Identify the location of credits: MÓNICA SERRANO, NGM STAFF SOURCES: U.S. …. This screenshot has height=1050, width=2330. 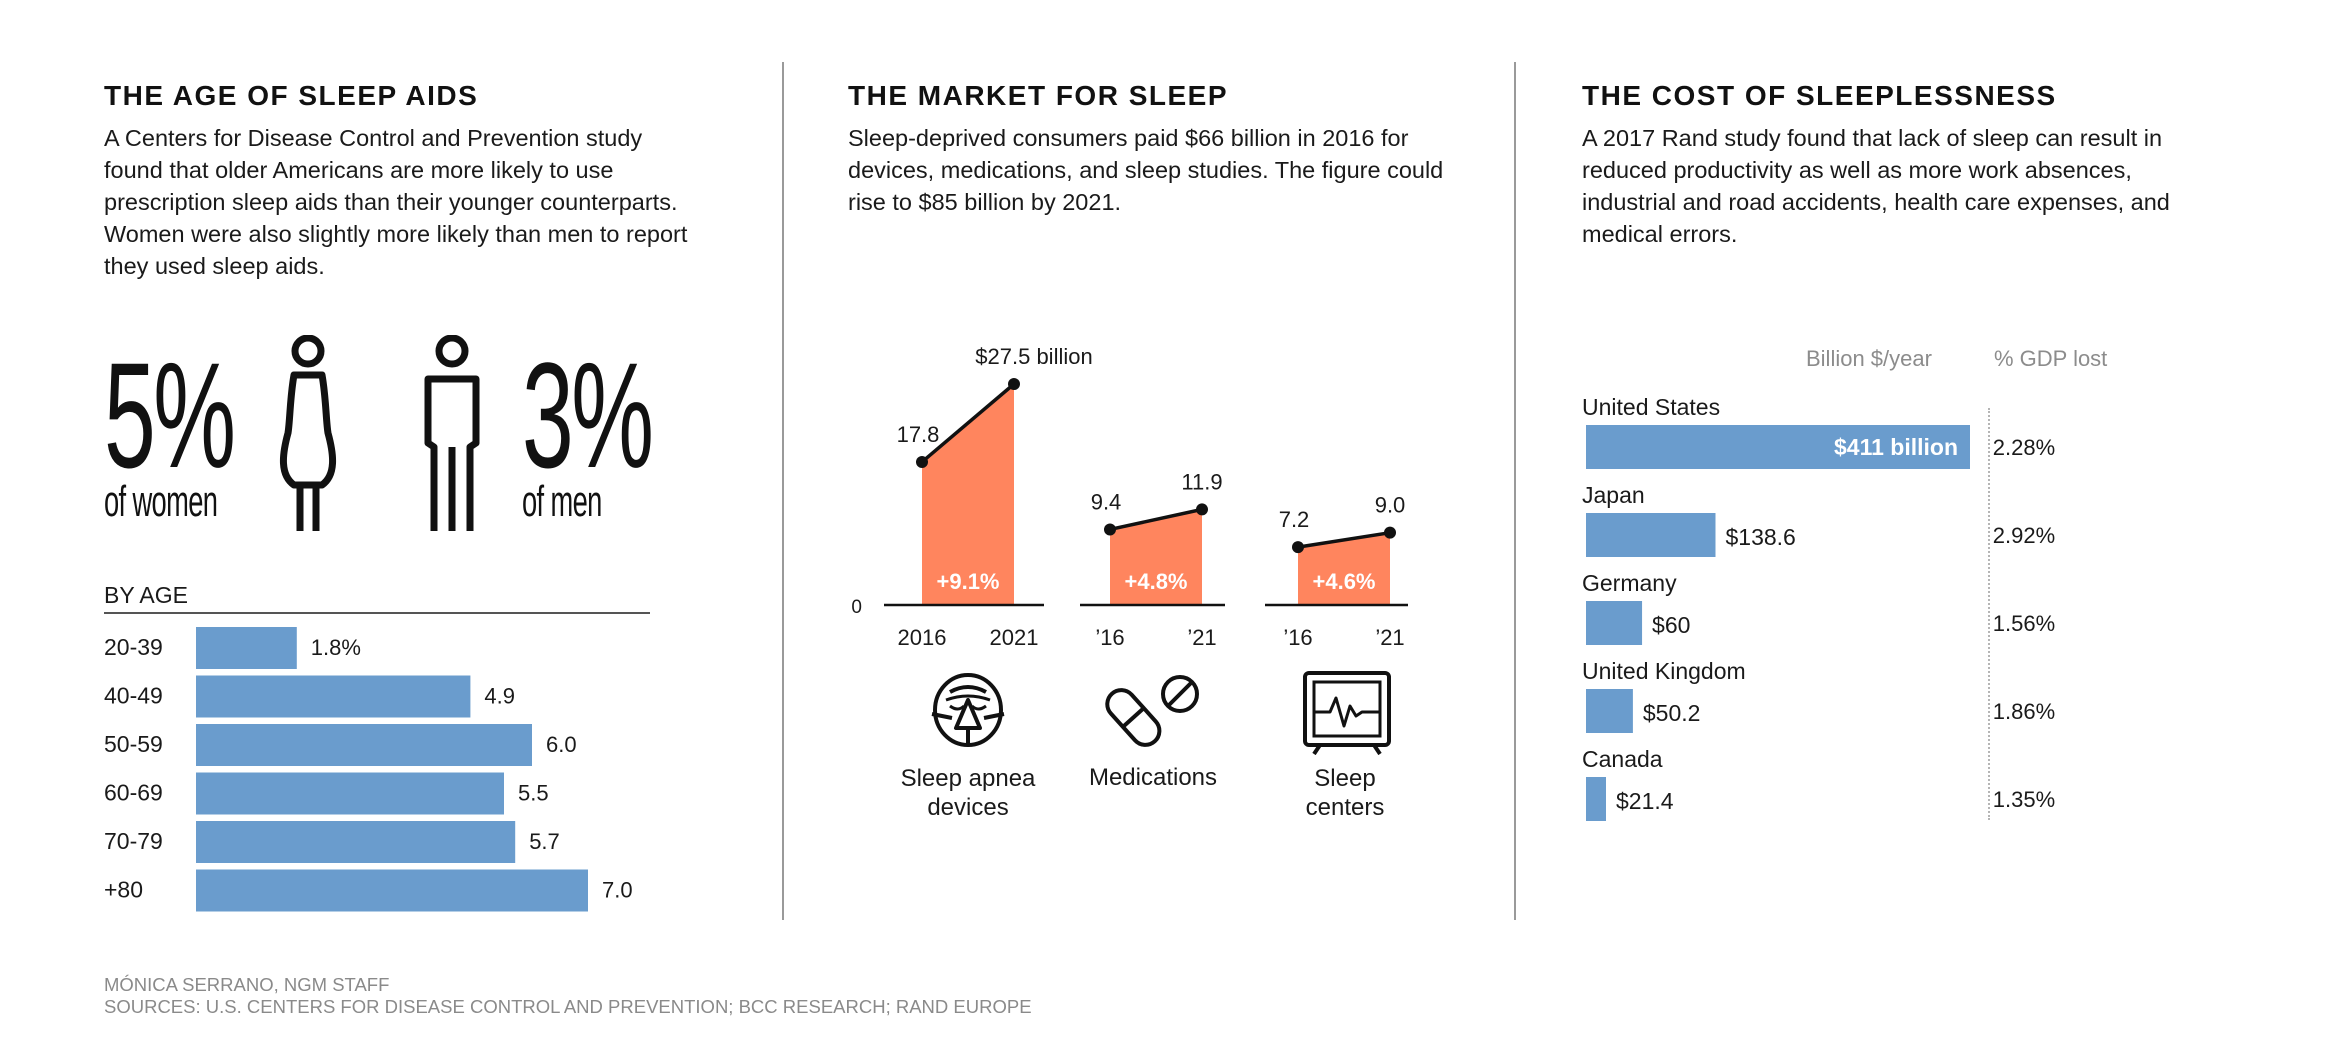
(568, 996).